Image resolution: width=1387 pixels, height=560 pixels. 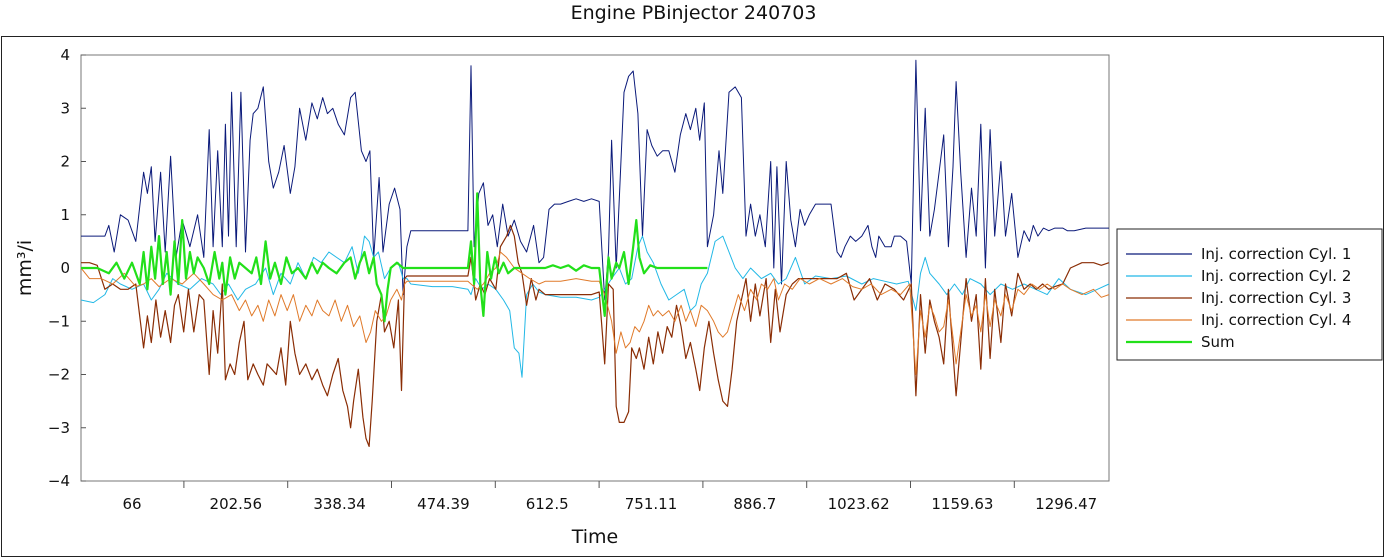 What do you see at coordinates (1276, 276) in the screenshot?
I see `legend-label-2: Inj. correction Cyl. 2` at bounding box center [1276, 276].